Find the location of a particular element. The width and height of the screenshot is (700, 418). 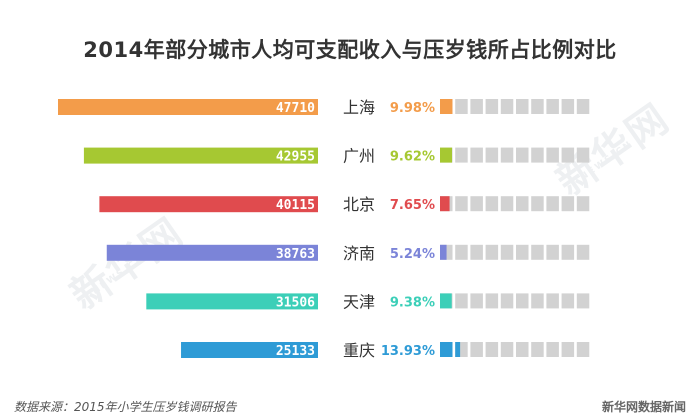

income-value-label: 38763 is located at coordinates (295, 254).